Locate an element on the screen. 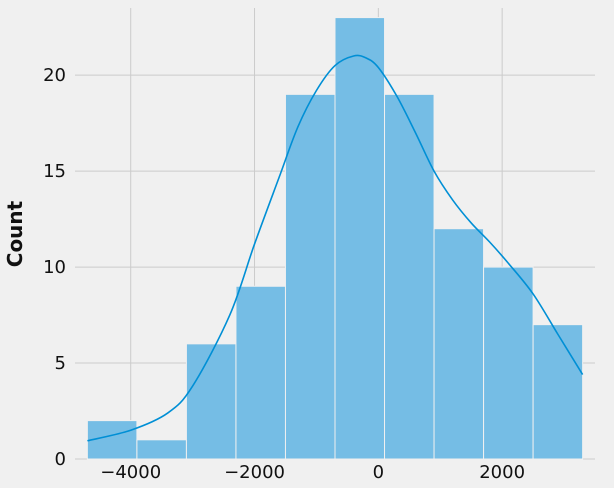 The image size is (614, 488). x-tick-label-1: −2000 is located at coordinates (254, 472).